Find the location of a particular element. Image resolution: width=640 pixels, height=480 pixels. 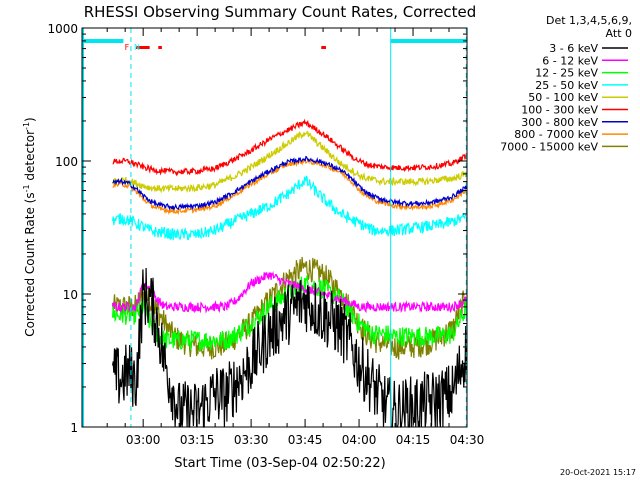

y-axis-label-mid: detector is located at coordinates (30, 157).